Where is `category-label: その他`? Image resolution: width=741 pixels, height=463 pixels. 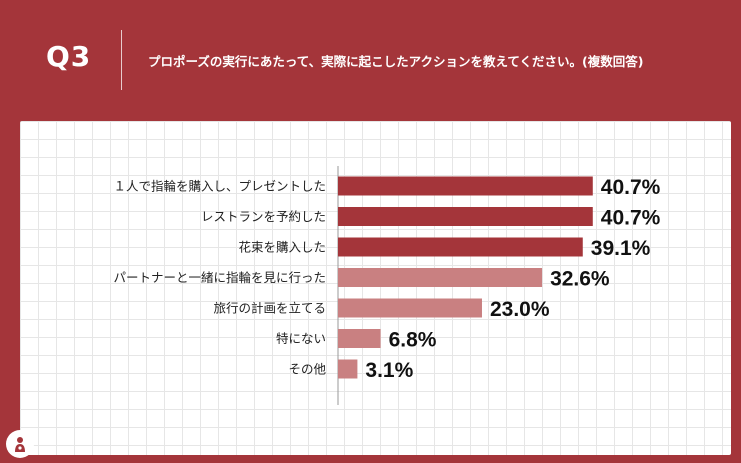
category-label: その他 is located at coordinates (307, 369).